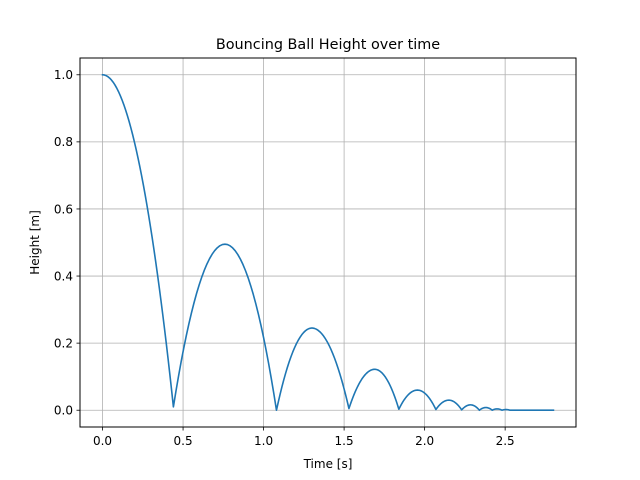 The image size is (640, 480). I want to click on y-axis-label: Height [m], so click(35, 242).